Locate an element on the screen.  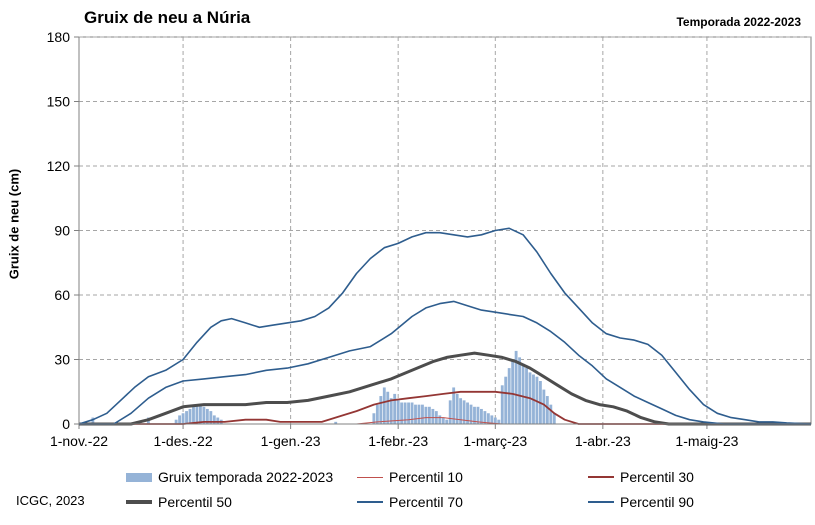
y-tick-label: 90 is located at coordinates (62, 231).